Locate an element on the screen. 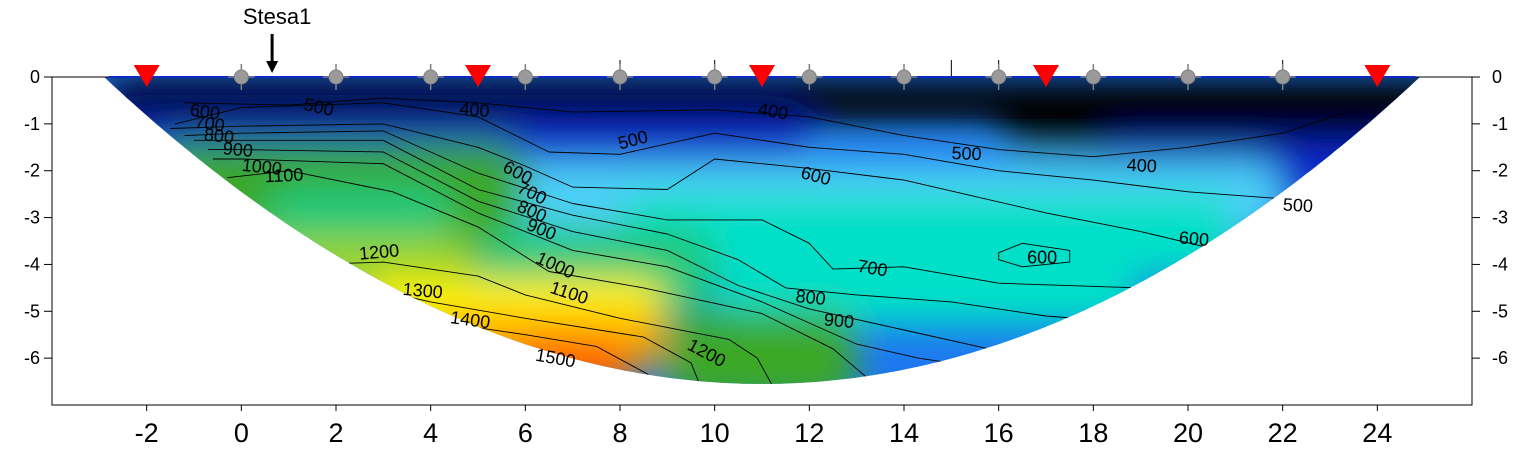  x-tick-label: 18 is located at coordinates (1093, 433).